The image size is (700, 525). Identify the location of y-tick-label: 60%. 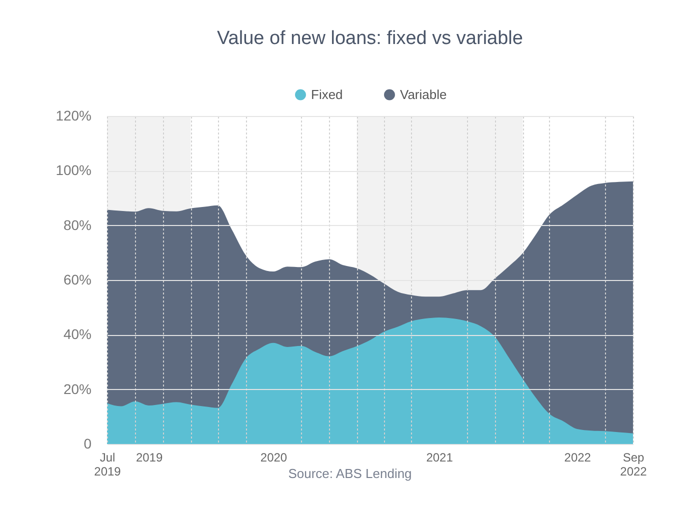
(77, 280).